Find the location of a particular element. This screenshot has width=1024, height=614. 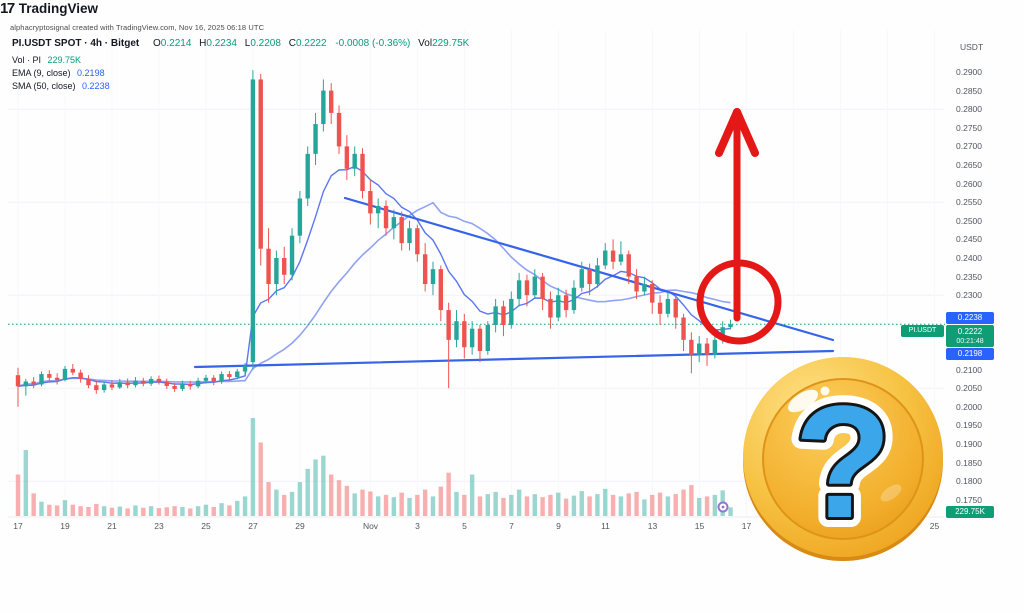

coin-shine-highlight is located at coordinates (803, 401).